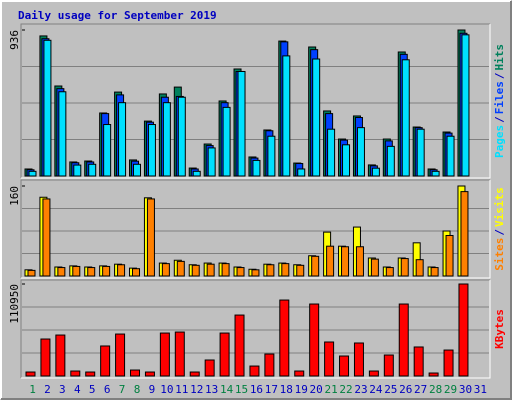 The width and height of the screenshot is (512, 400). Describe the element at coordinates (376, 389) in the screenshot. I see `x-tick-label: 24` at that location.